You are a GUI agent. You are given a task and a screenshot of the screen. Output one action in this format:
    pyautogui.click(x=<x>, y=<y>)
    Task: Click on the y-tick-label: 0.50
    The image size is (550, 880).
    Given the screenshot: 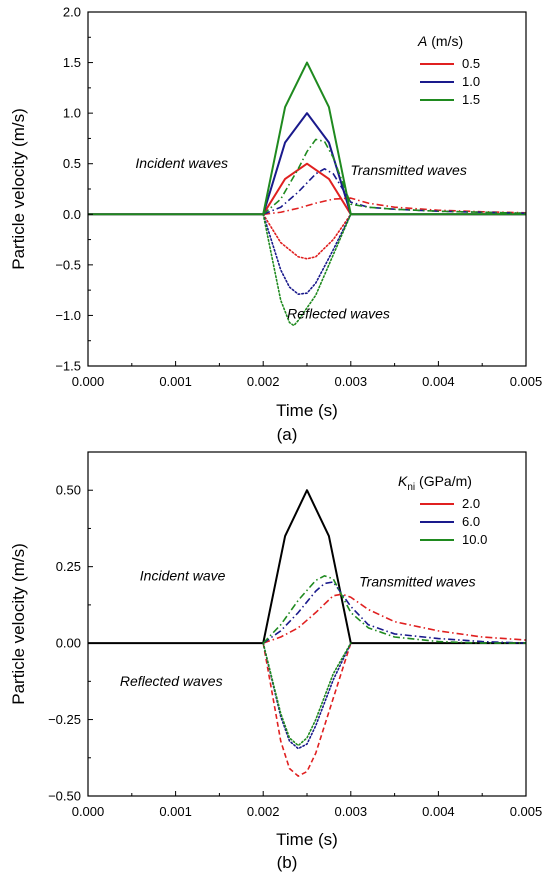 What is the action you would take?
    pyautogui.click(x=68, y=490)
    